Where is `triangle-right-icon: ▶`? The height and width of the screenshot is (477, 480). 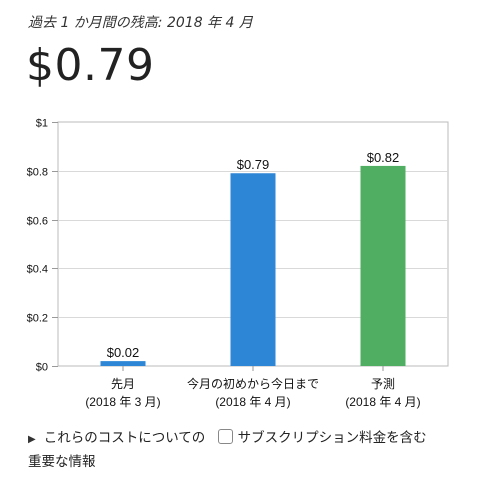
triangle-right-icon: ▶ is located at coordinates (32, 439).